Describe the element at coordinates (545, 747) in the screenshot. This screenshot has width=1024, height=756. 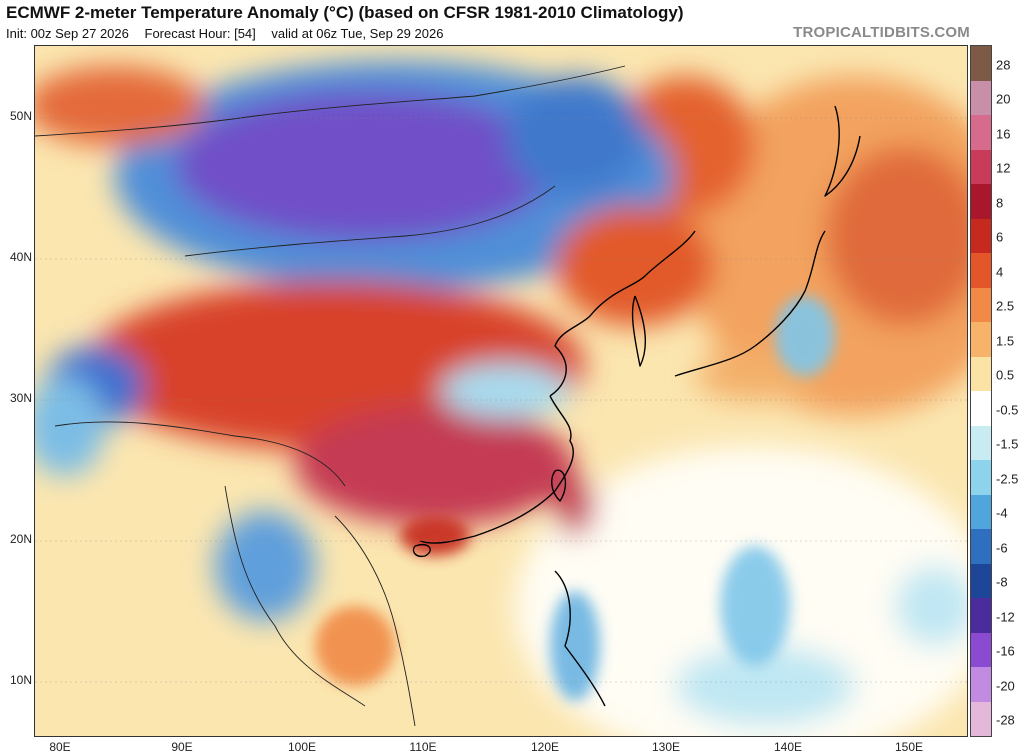
I see `lon-label-120e: 120E` at that location.